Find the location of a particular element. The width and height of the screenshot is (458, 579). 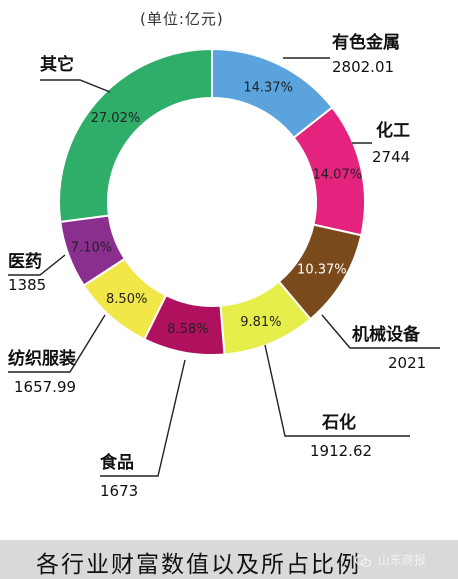

percent-label-1: 14.07% is located at coordinates (338, 175).